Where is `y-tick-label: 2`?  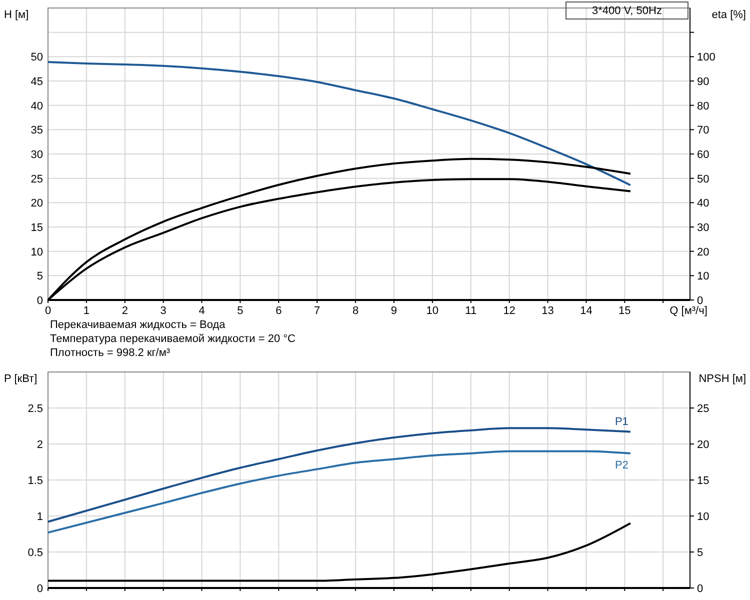 y-tick-label: 2 is located at coordinates (39, 445).